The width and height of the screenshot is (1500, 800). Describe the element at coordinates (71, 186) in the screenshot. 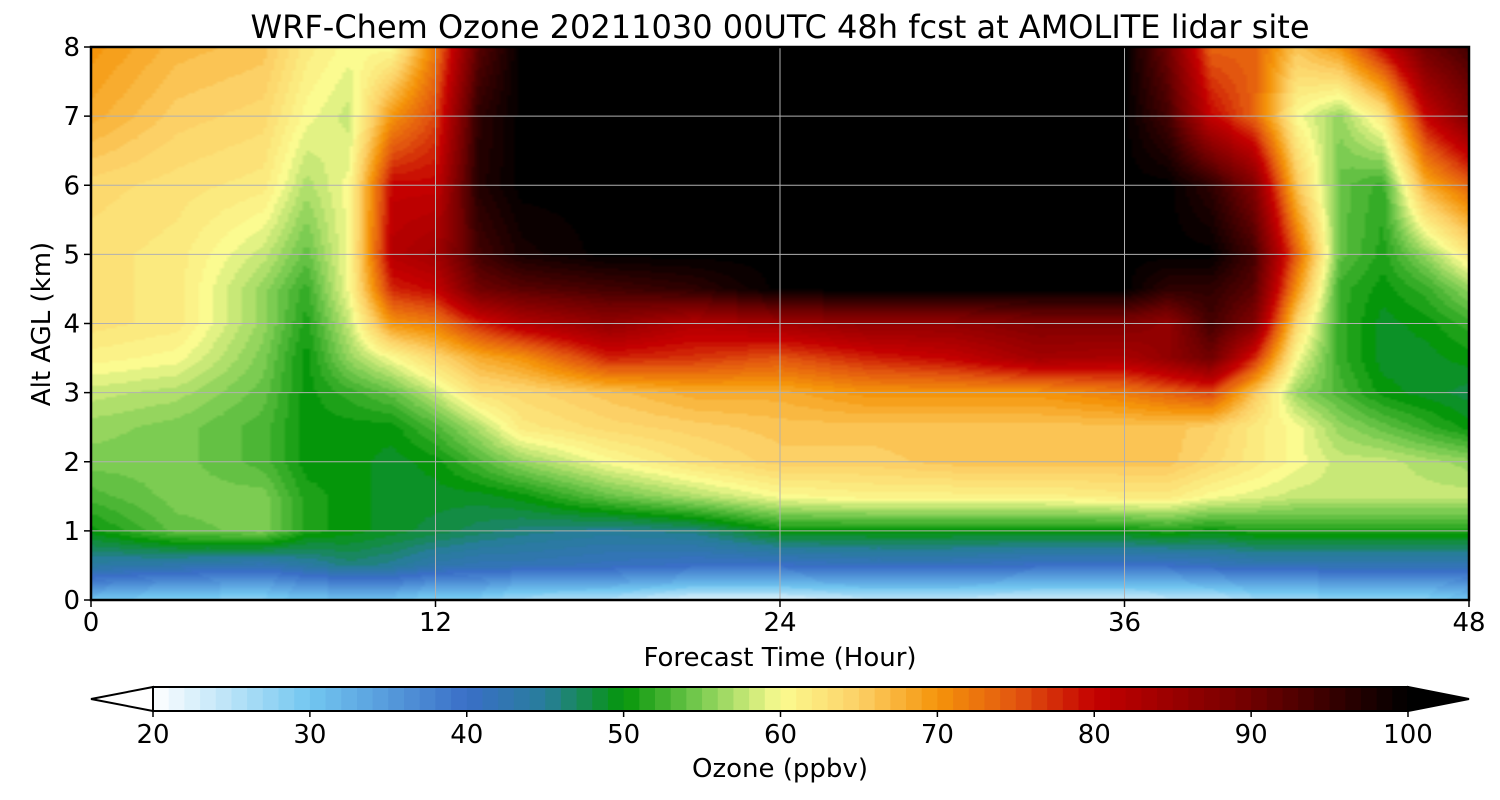

I see `y-tick-label: 6` at that location.